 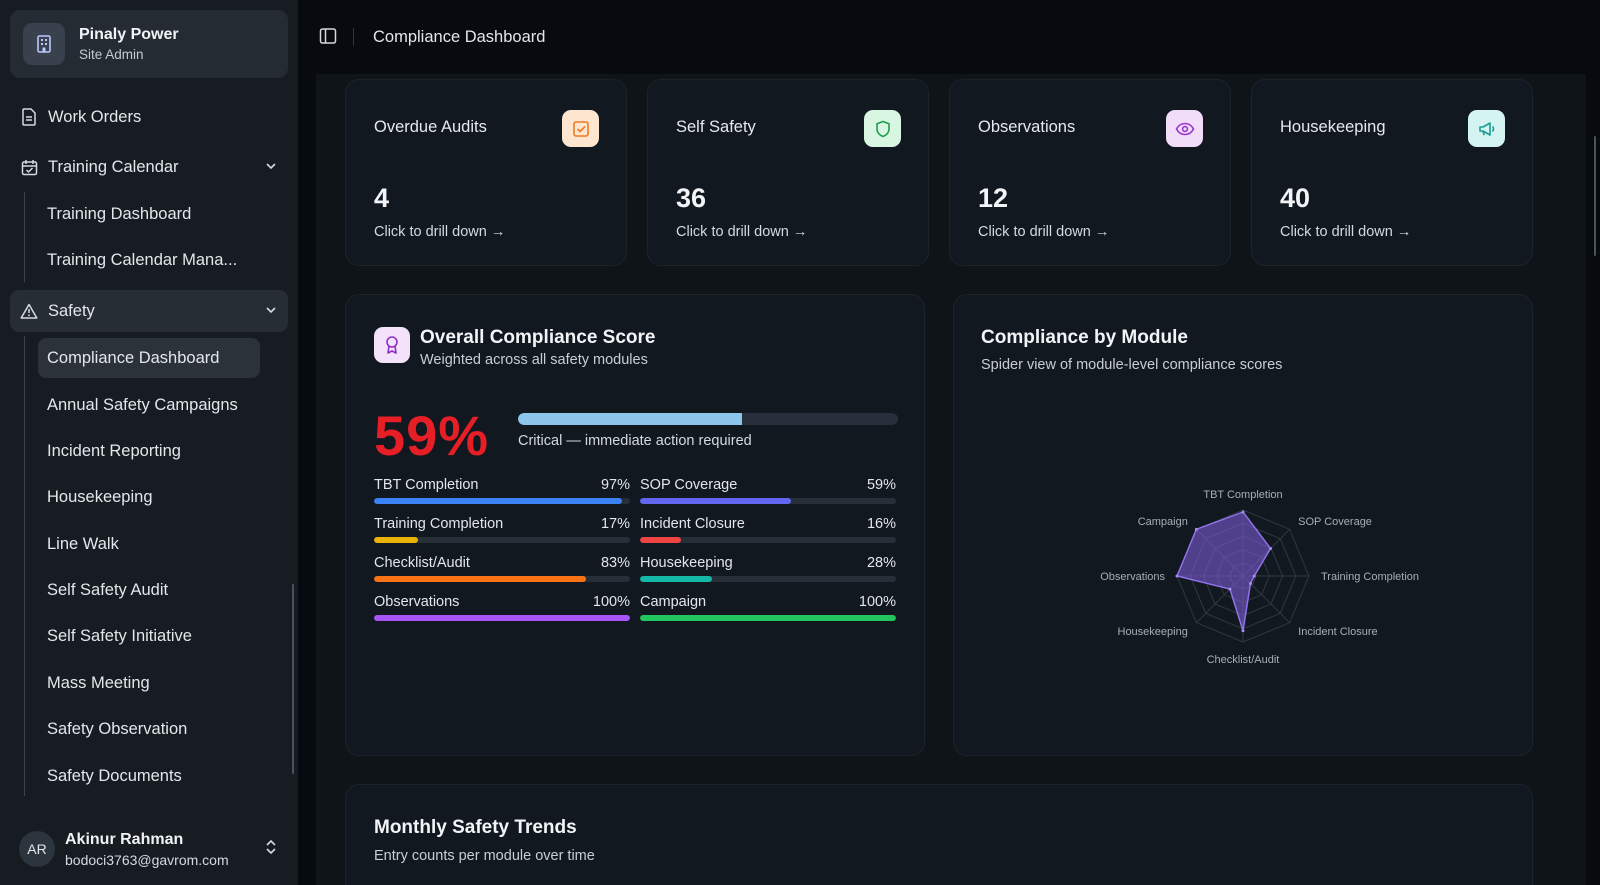 What do you see at coordinates (1184, 128) in the screenshot?
I see `eye-icon` at bounding box center [1184, 128].